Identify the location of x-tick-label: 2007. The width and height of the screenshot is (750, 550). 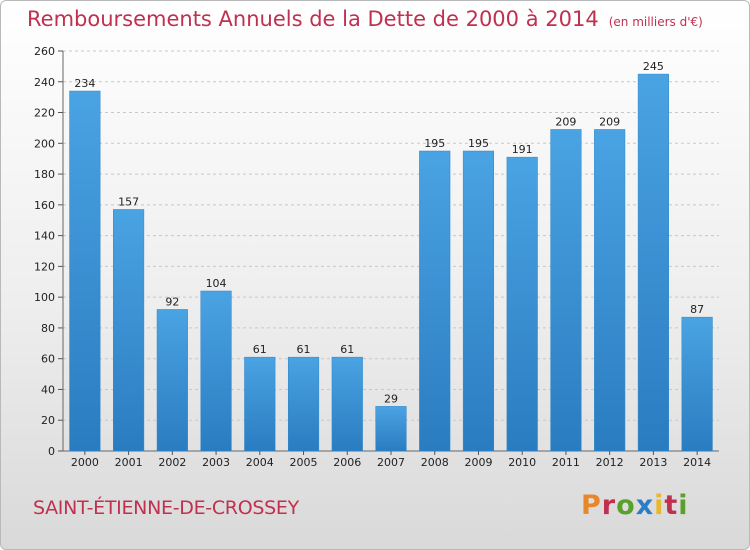
(391, 462).